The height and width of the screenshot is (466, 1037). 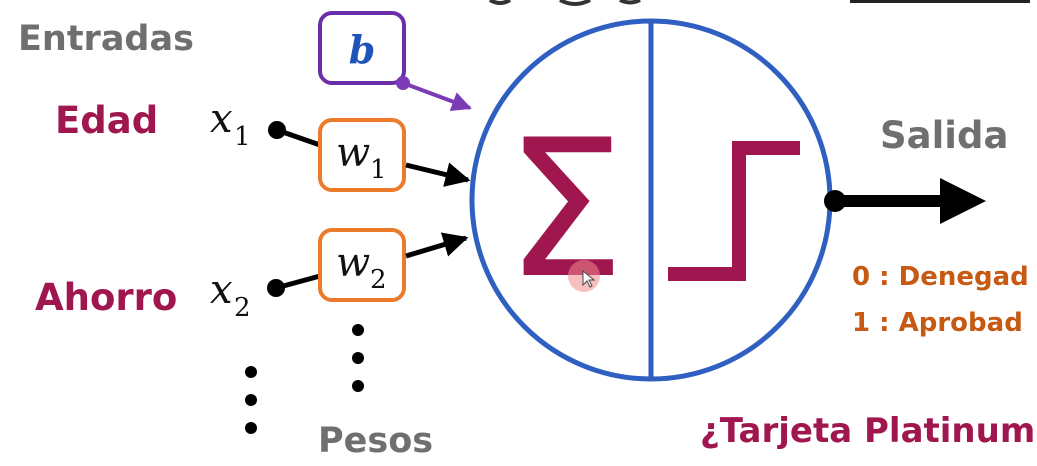 I want to click on cursor-icon, so click(x=589, y=278).